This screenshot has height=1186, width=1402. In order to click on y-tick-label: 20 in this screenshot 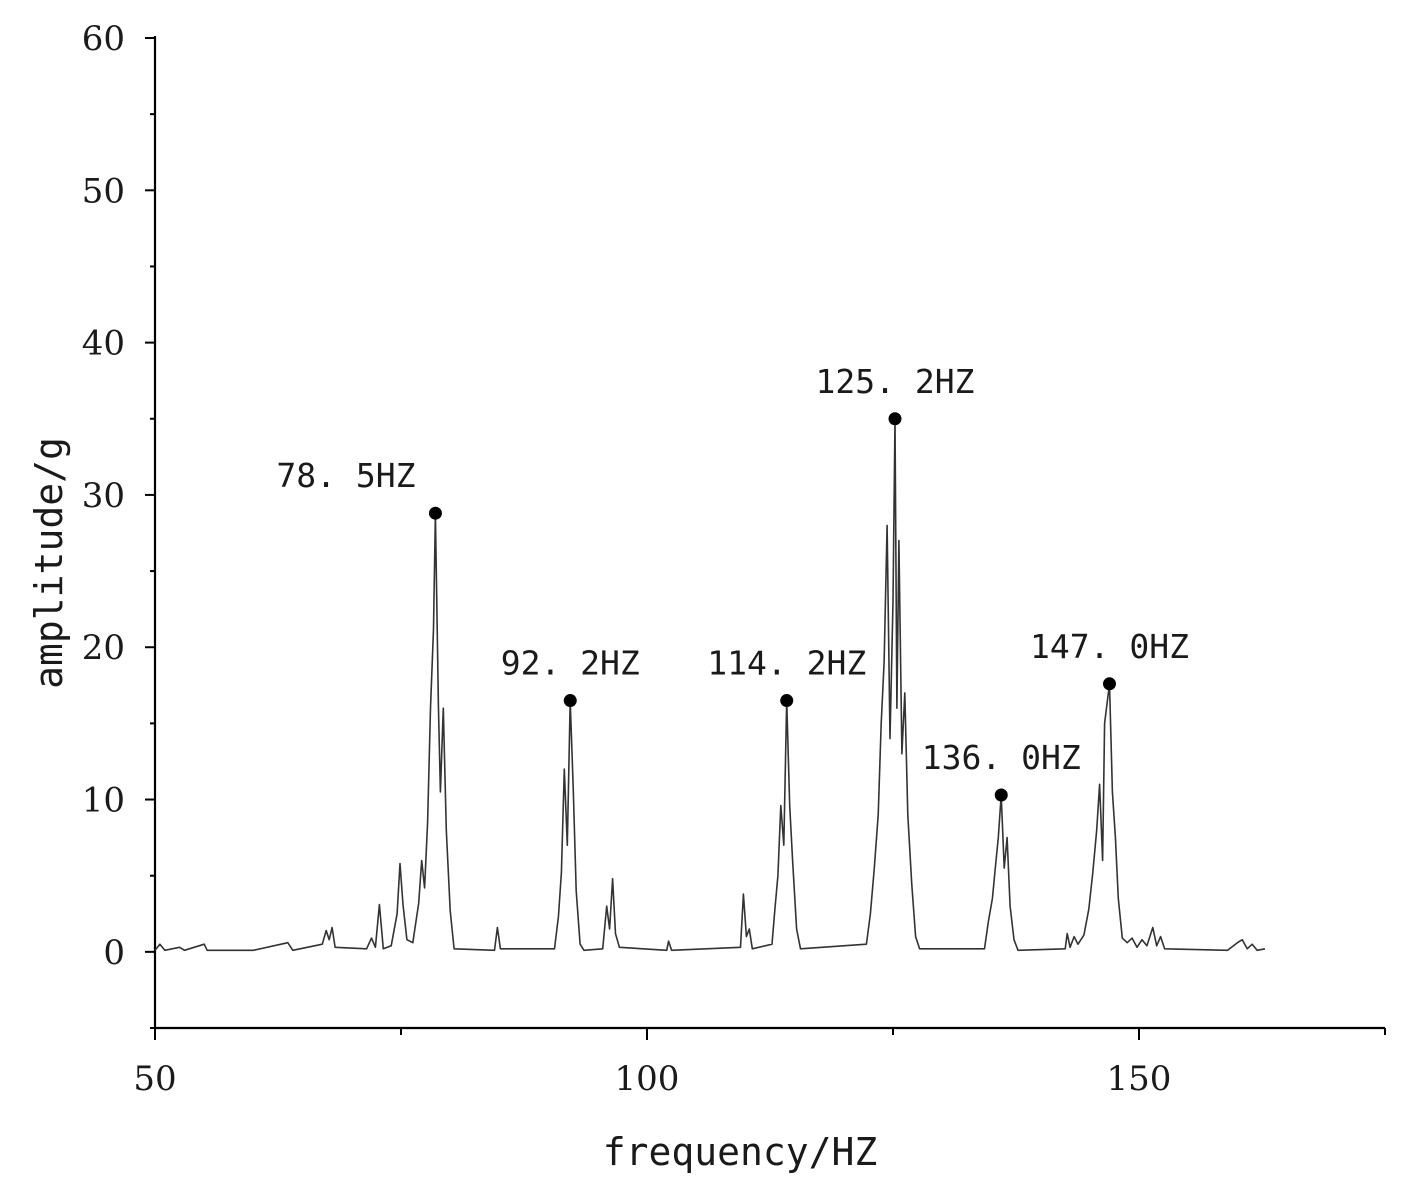, I will do `click(103, 648)`.